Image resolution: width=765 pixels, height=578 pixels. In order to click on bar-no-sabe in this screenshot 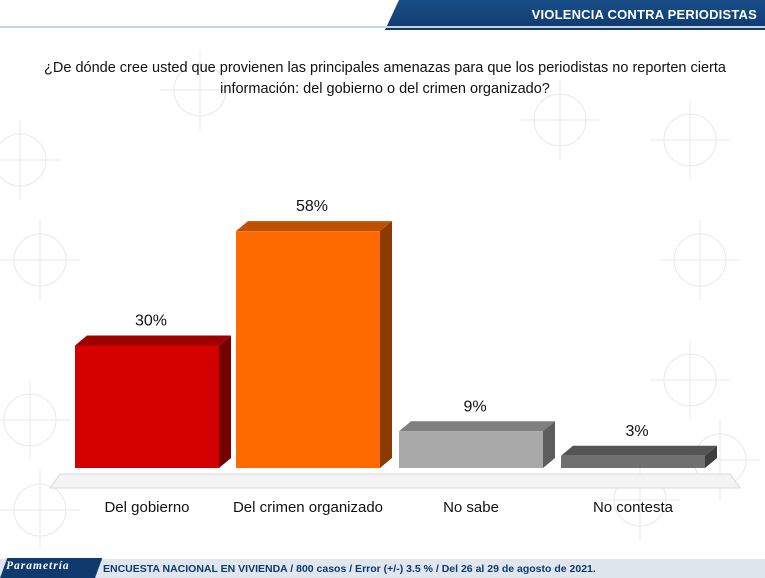, I will do `click(477, 444)`.